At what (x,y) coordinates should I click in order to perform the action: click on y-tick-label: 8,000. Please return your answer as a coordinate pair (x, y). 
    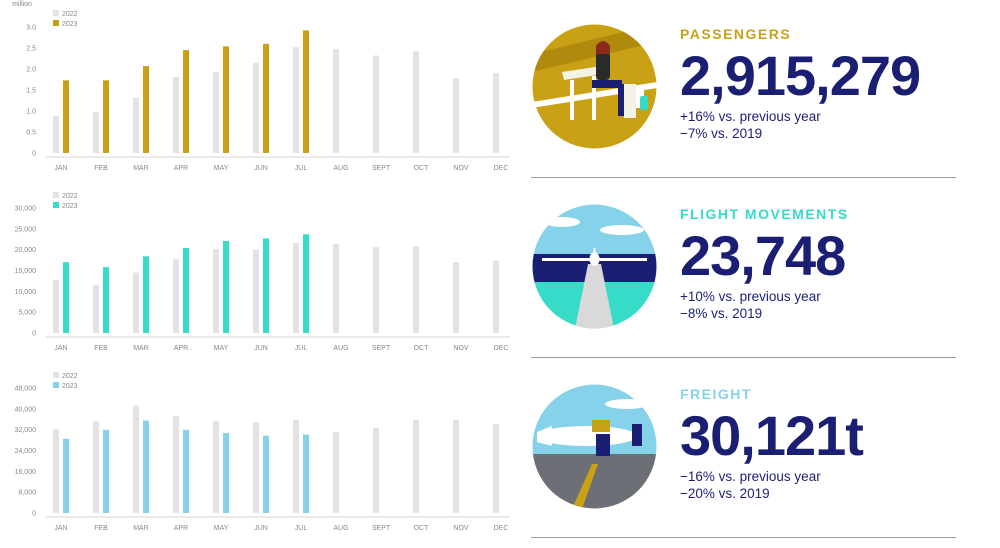
    Looking at the image, I should click on (27, 493).